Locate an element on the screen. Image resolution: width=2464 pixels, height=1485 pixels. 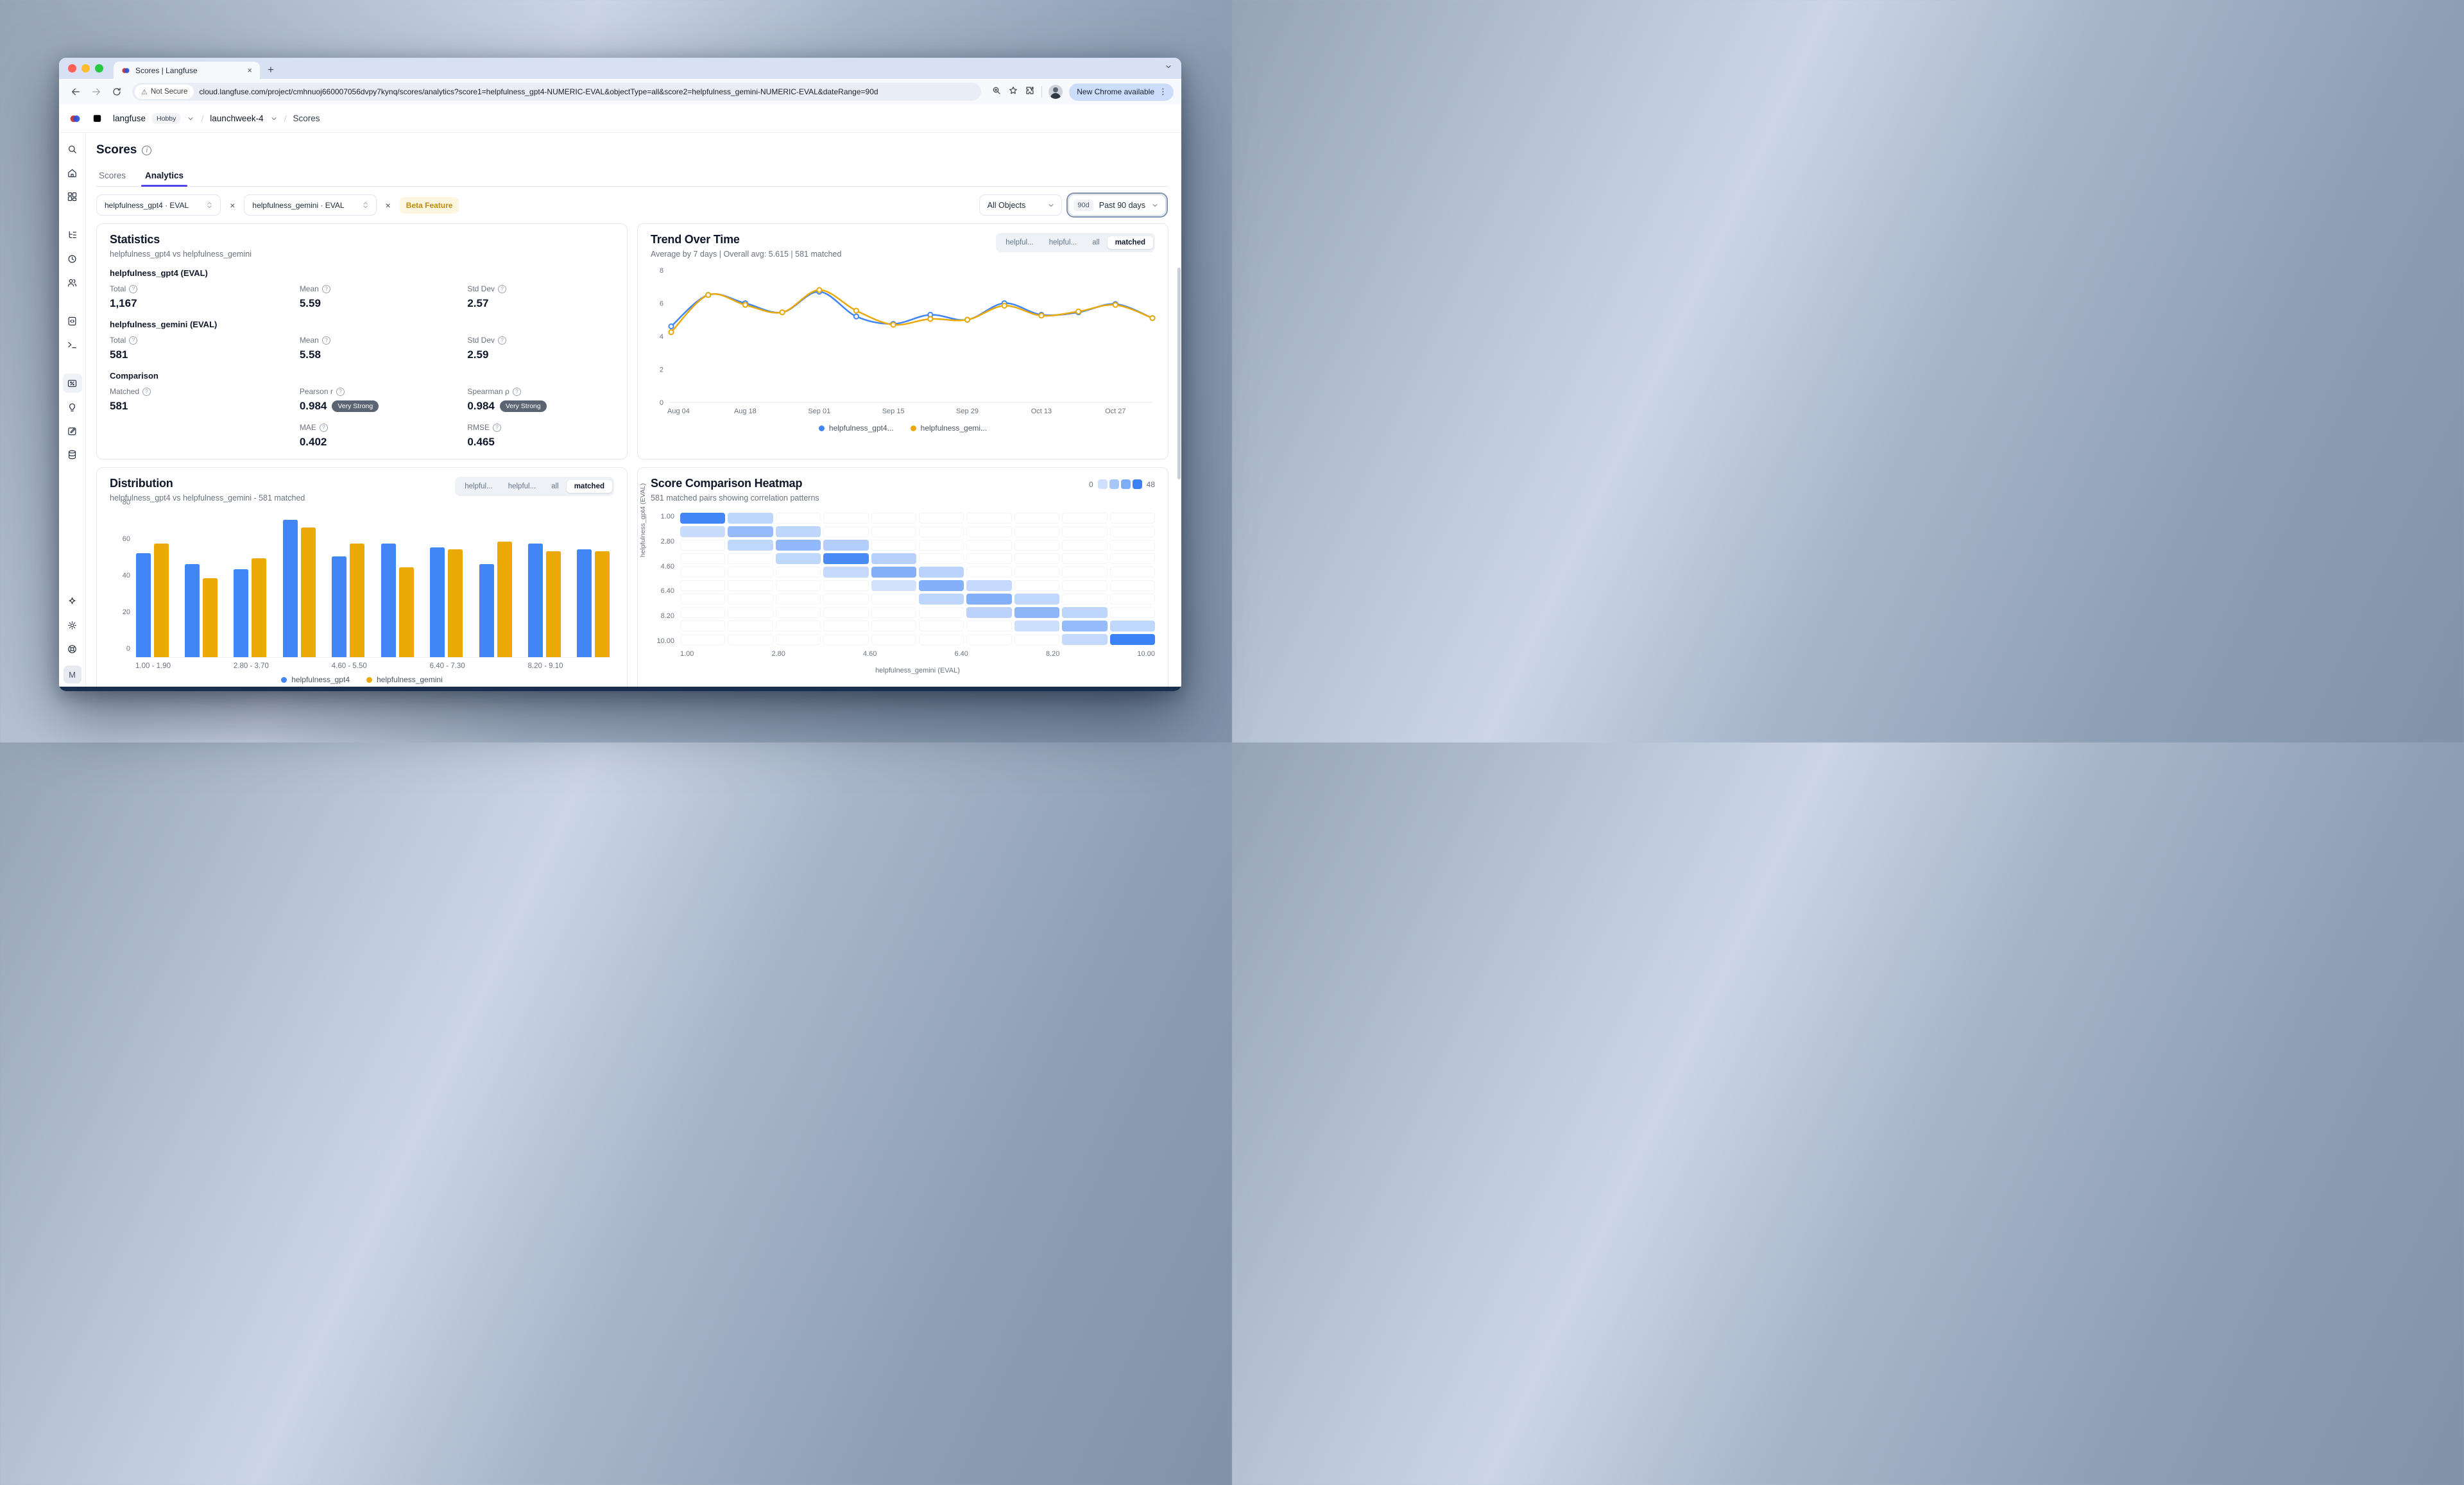
legend-dot-gemini is located at coordinates (369, 679).